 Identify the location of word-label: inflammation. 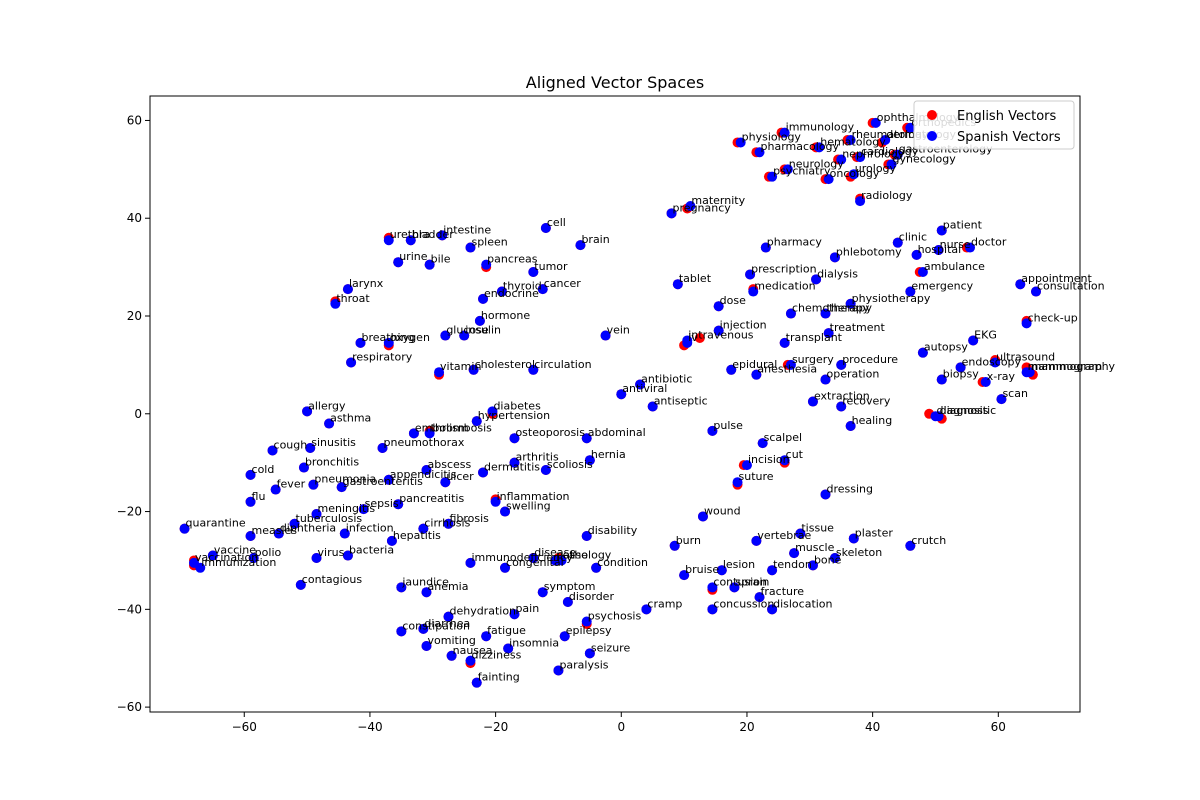
(533, 496).